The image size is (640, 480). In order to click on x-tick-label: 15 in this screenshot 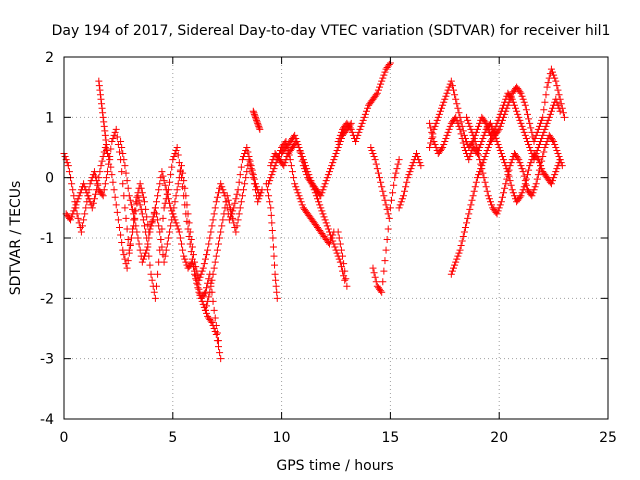, I will do `click(390, 438)`.